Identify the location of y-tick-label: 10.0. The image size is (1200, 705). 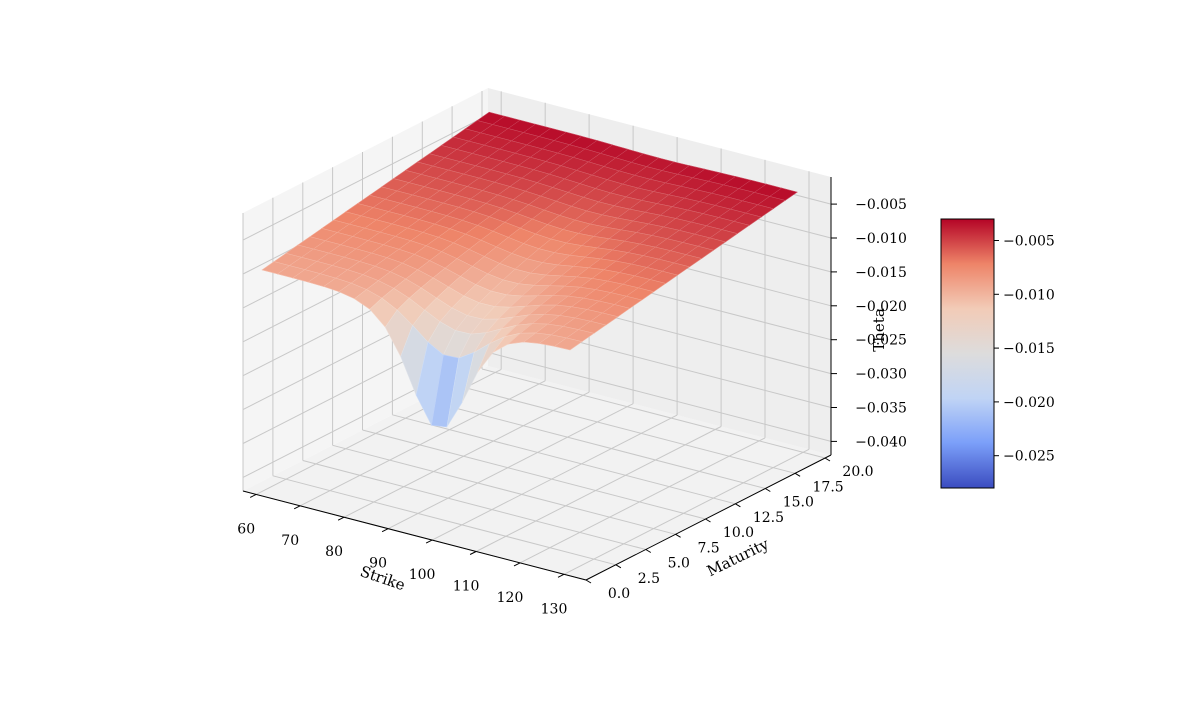
(738, 533).